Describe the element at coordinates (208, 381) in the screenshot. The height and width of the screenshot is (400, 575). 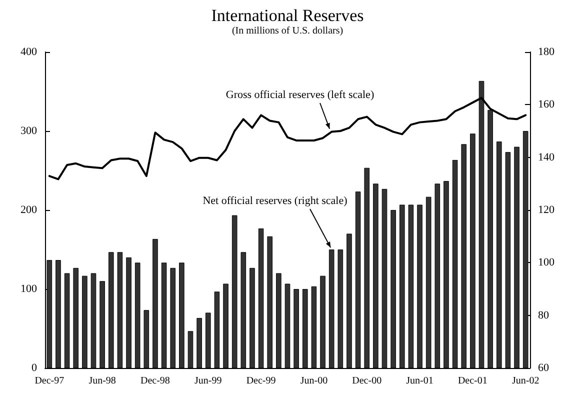
I see `x-tick-label: Jun-99` at that location.